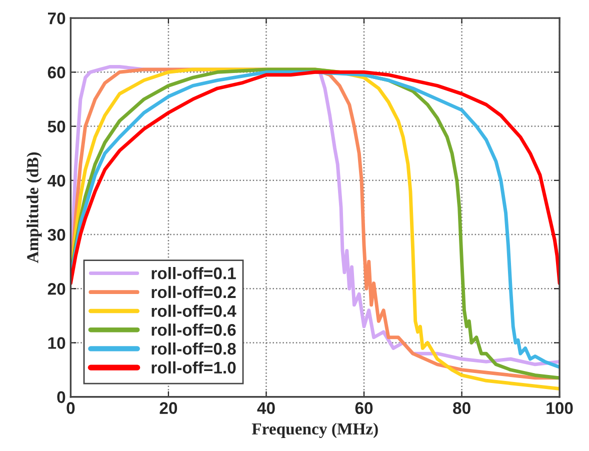 Image resolution: width=589 pixels, height=451 pixels. What do you see at coordinates (559, 408) in the screenshot?
I see `x-tick-label: 100` at bounding box center [559, 408].